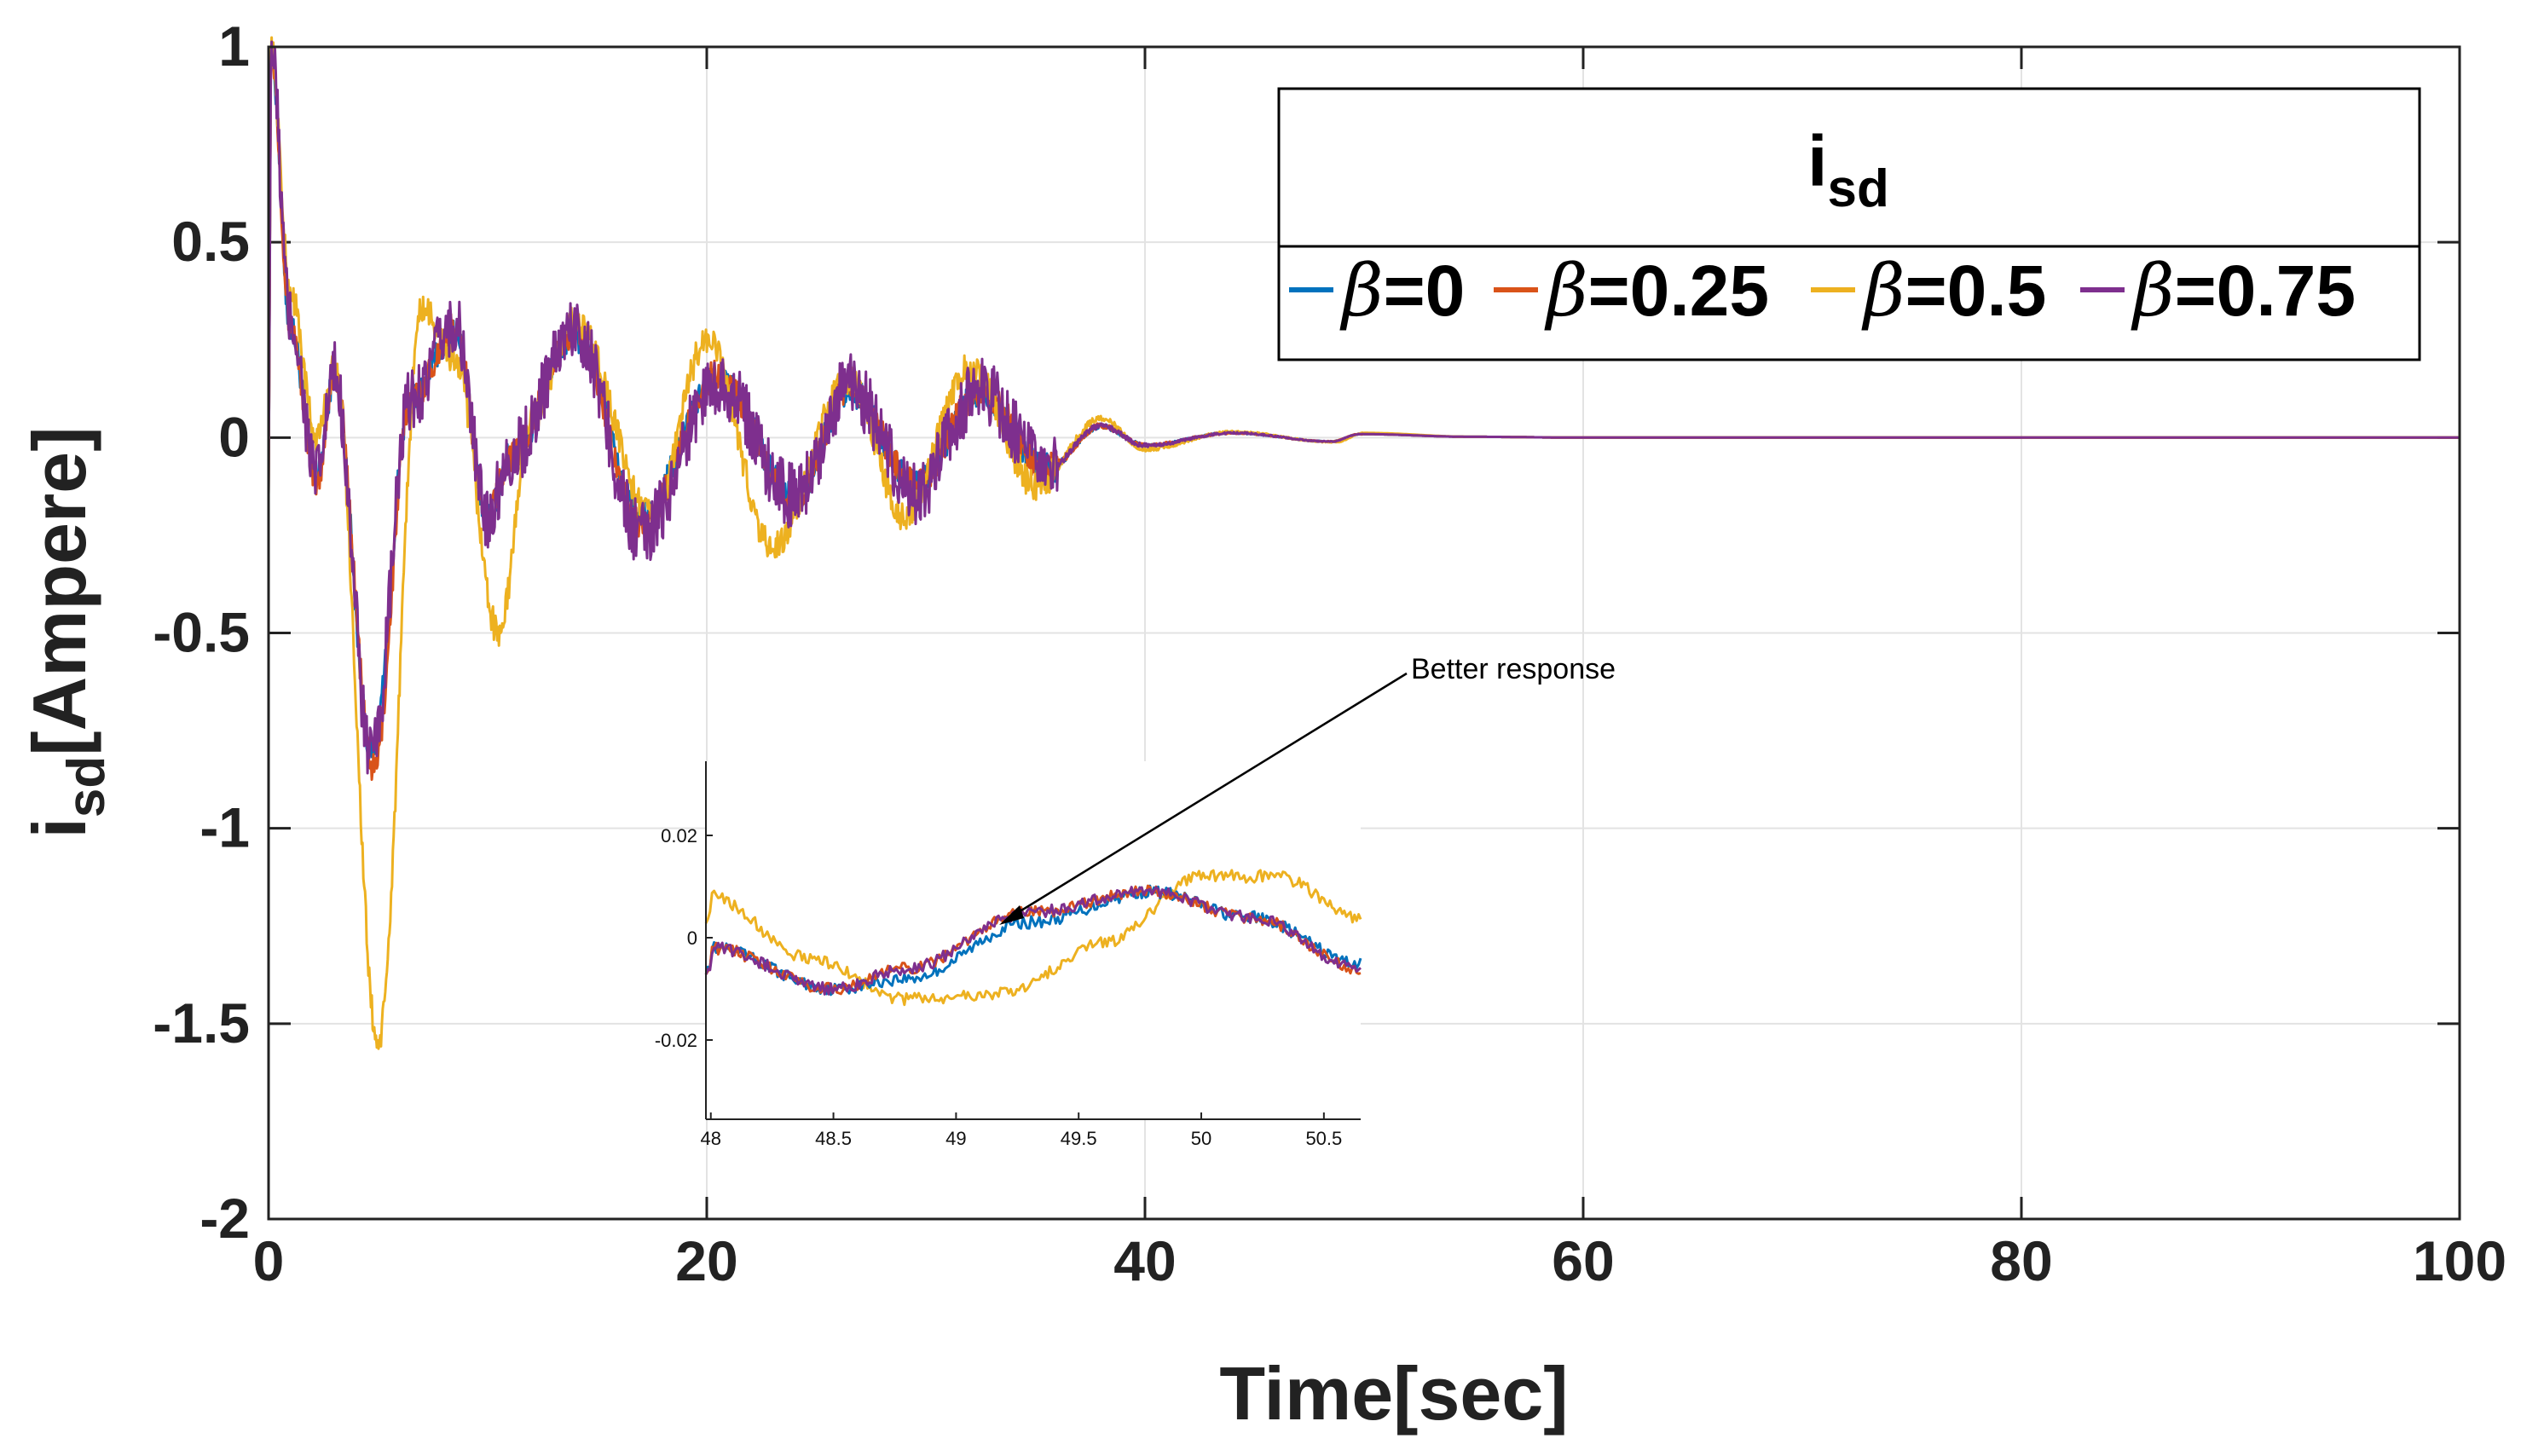 Image resolution: width=2521 pixels, height=1456 pixels. Describe the element at coordinates (692, 938) in the screenshot. I see `inset-y-tick-label: 0` at that location.